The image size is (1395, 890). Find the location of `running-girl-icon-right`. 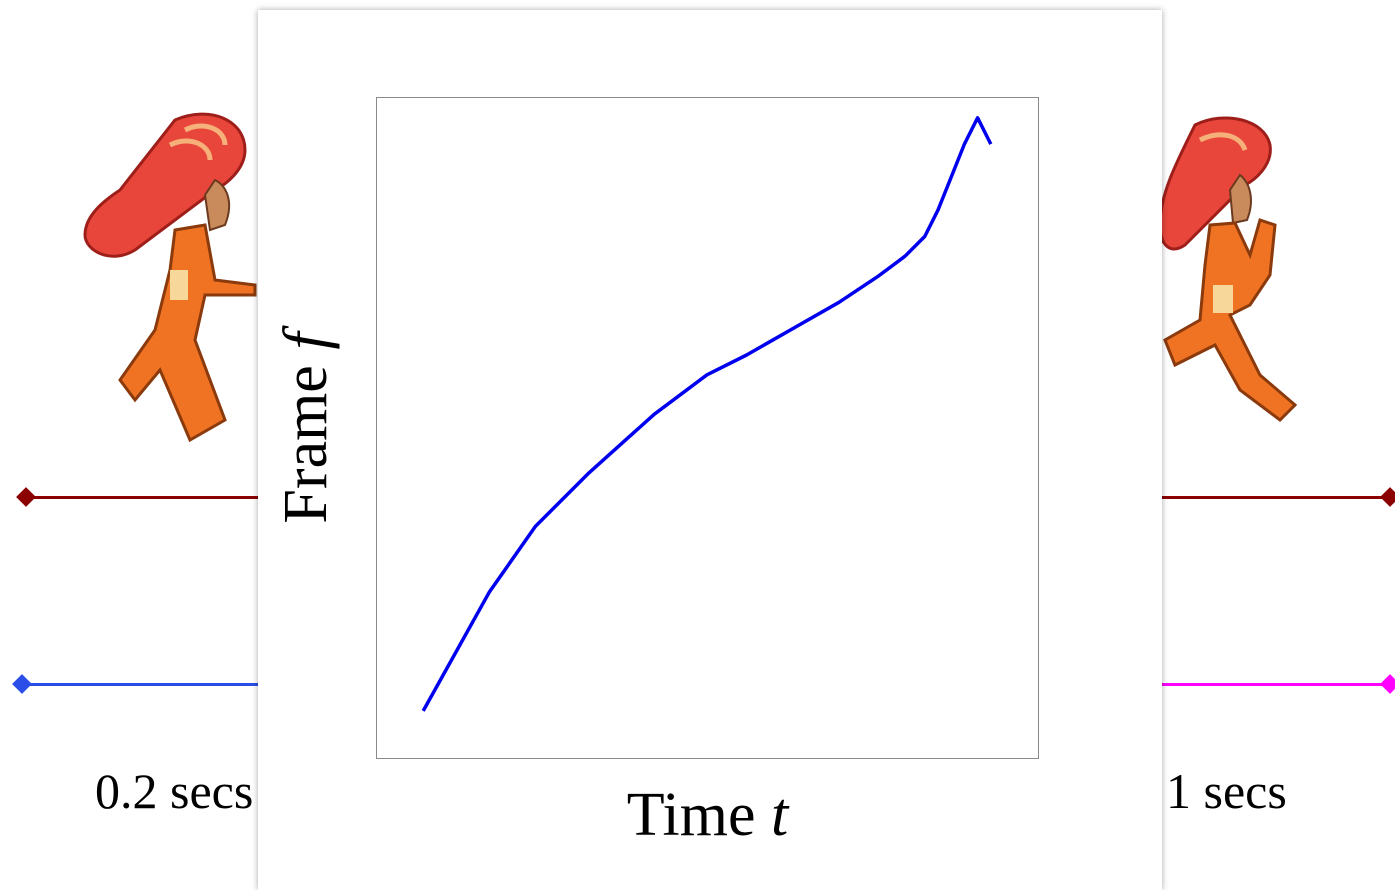

running-girl-icon-right is located at coordinates (1228, 269).